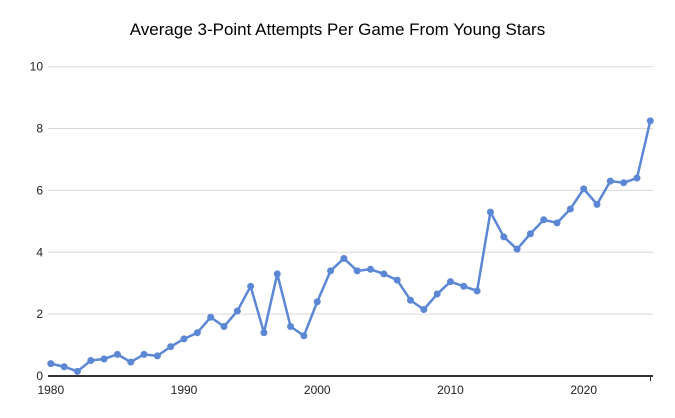  Describe the element at coordinates (517, 249) in the screenshot. I see `data-point-2015` at that location.